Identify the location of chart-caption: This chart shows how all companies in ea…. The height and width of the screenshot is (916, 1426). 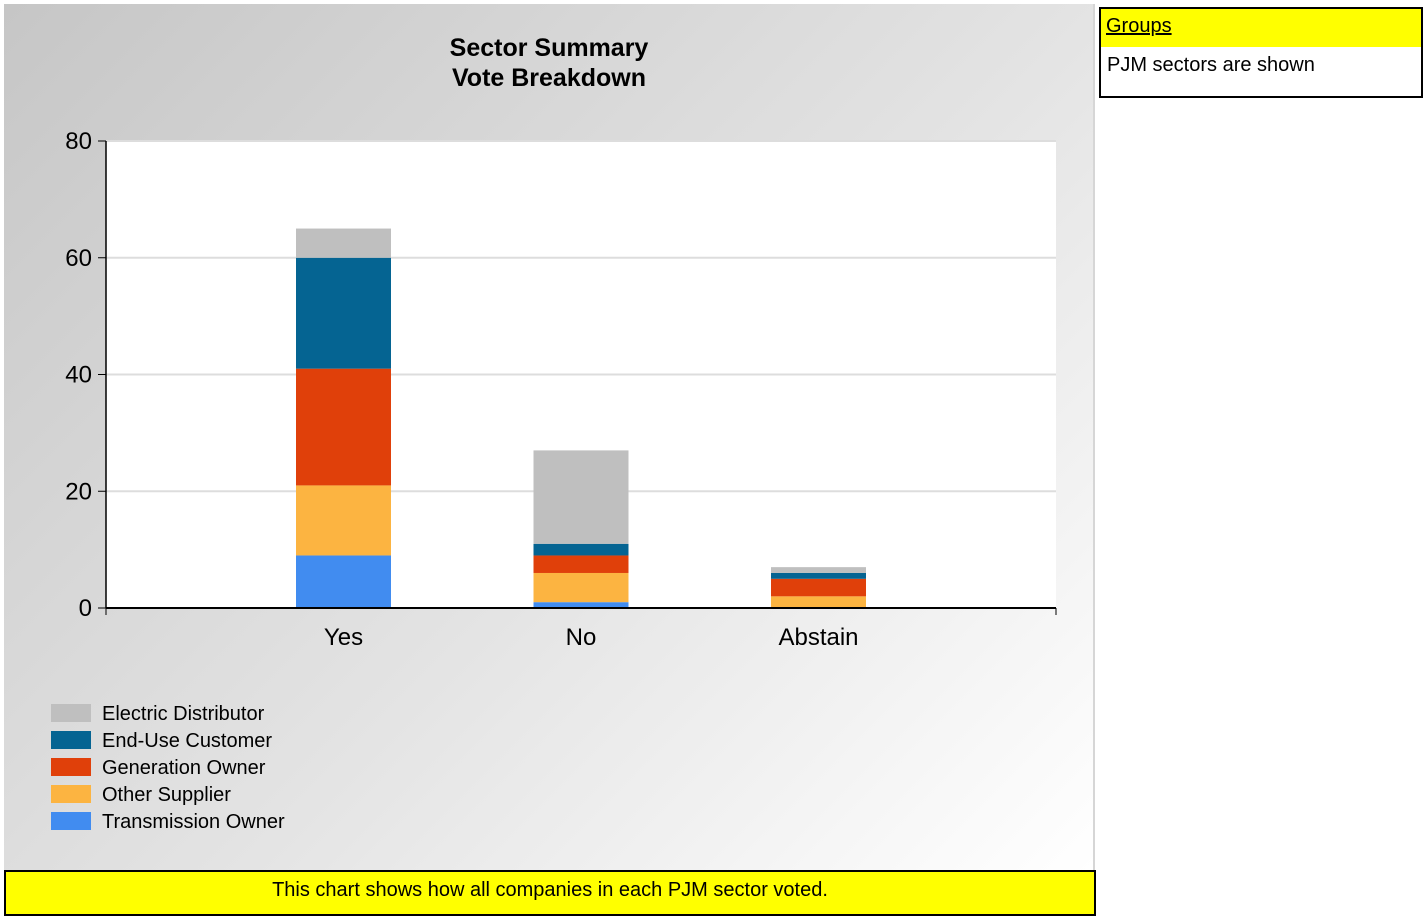
(550, 890).